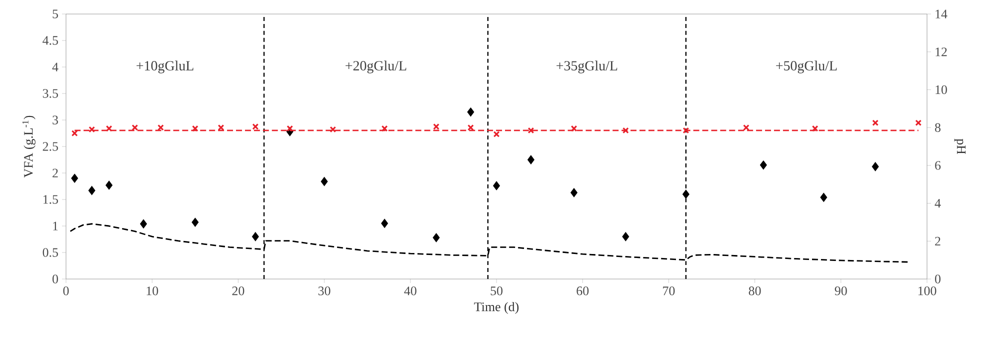 This screenshot has width=981, height=340. Describe the element at coordinates (960, 146) in the screenshot. I see `y2-axis-title: pH` at that location.